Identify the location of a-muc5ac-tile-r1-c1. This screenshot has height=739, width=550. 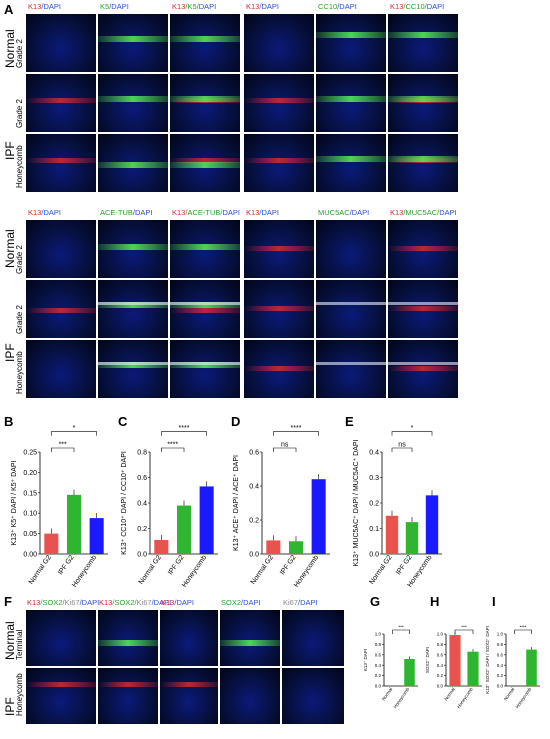
(351, 309).